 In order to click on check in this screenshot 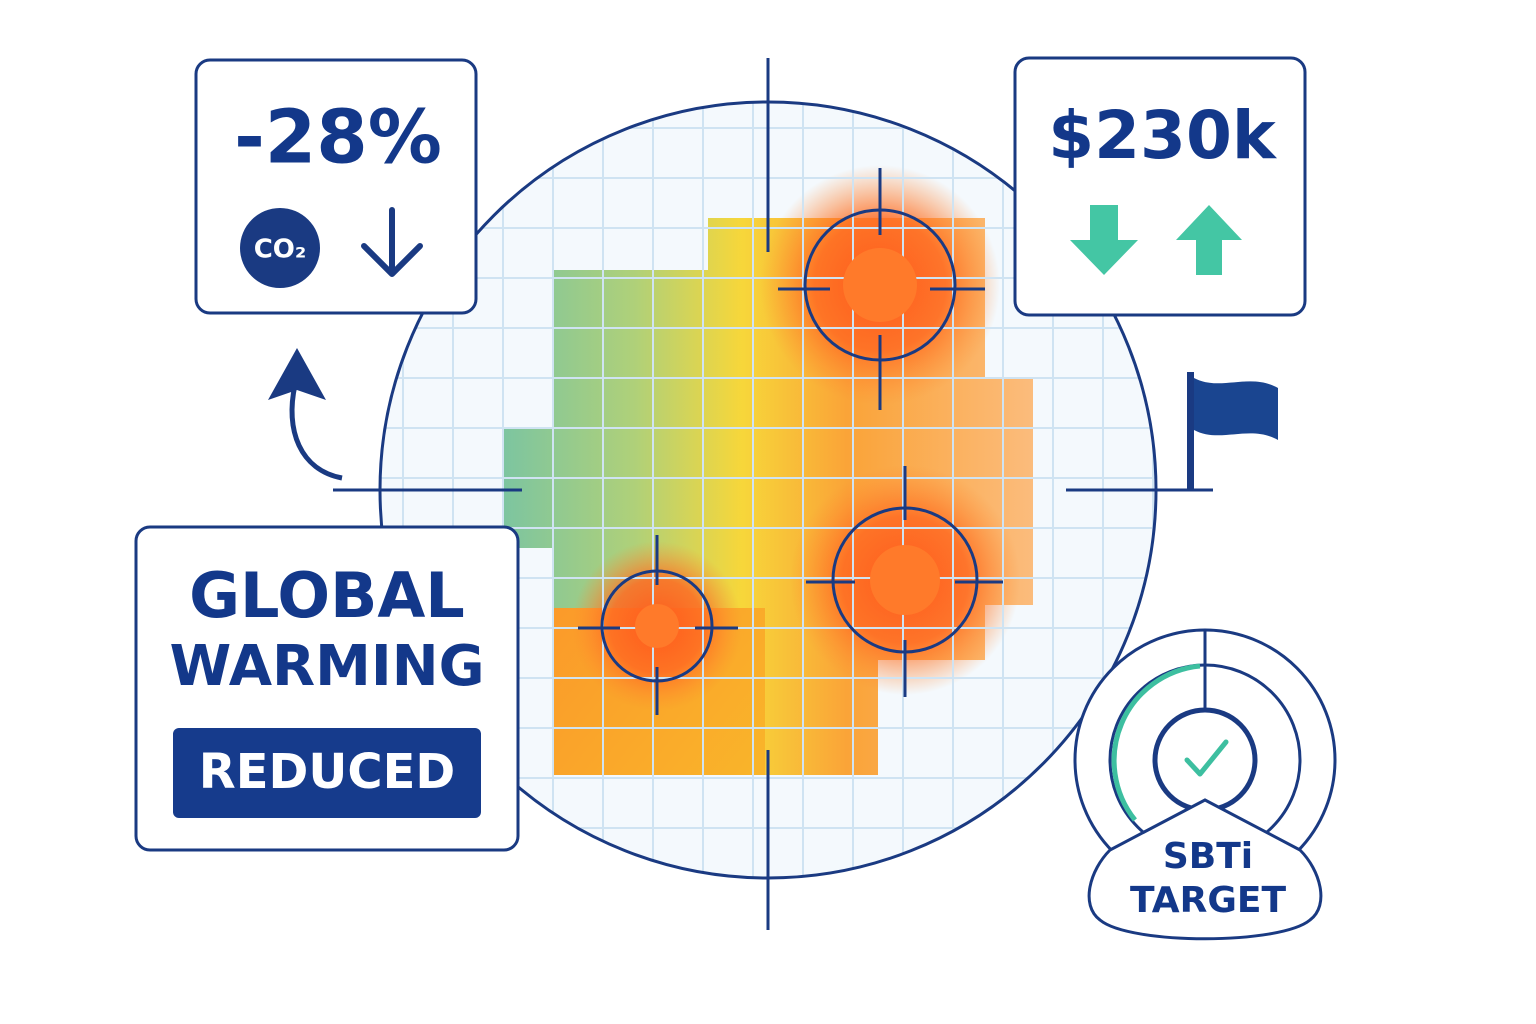, I will do `click(1206, 758)`.